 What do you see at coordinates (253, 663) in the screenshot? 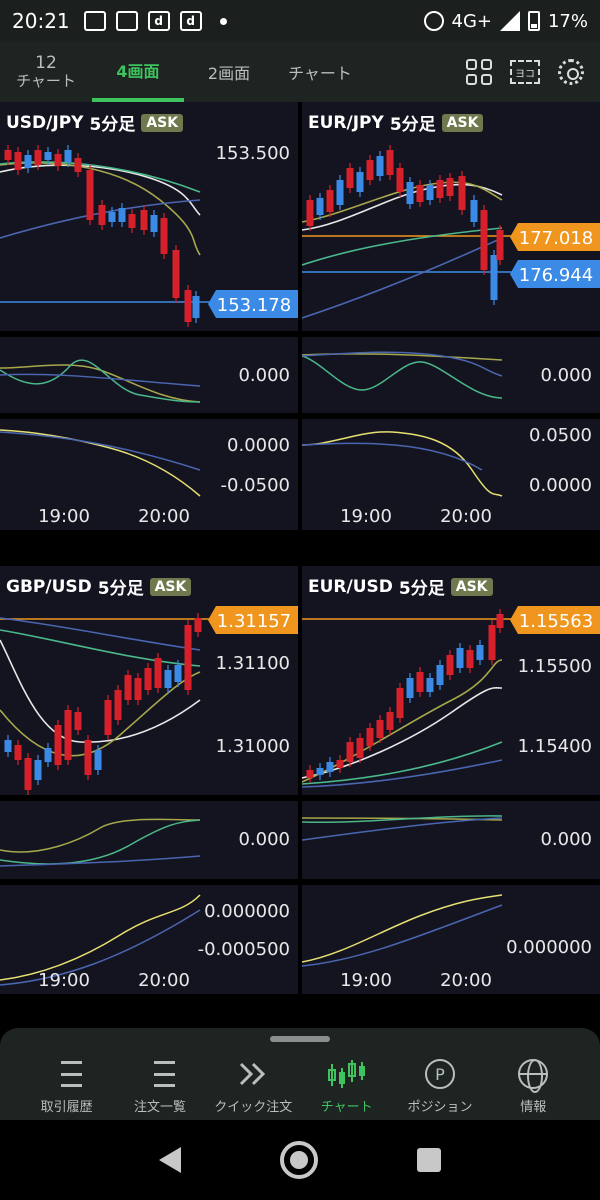
I see `price-level-label: 1.31100` at bounding box center [253, 663].